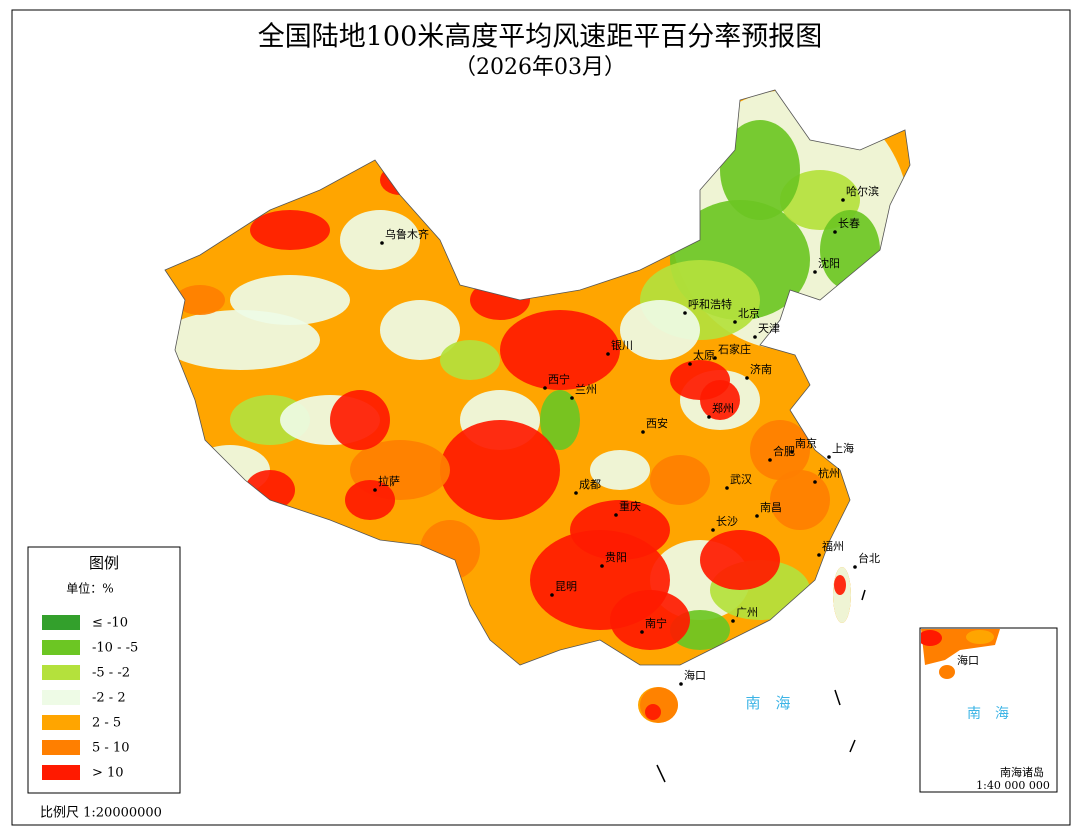 This screenshot has width=1080, height=837. I want to click on legend-label: 2 - 5, so click(106, 723).